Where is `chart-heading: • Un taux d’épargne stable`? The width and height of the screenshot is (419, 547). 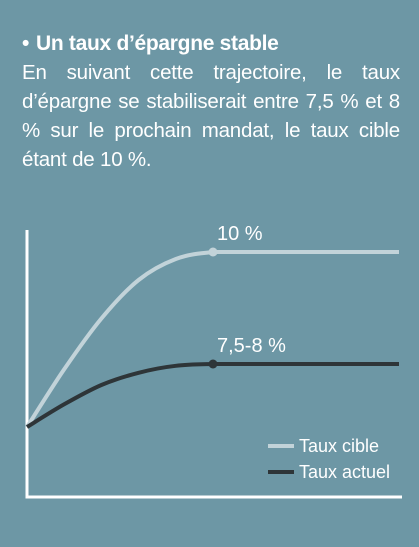 chart-heading: • Un taux d’épargne stable is located at coordinates (212, 44).